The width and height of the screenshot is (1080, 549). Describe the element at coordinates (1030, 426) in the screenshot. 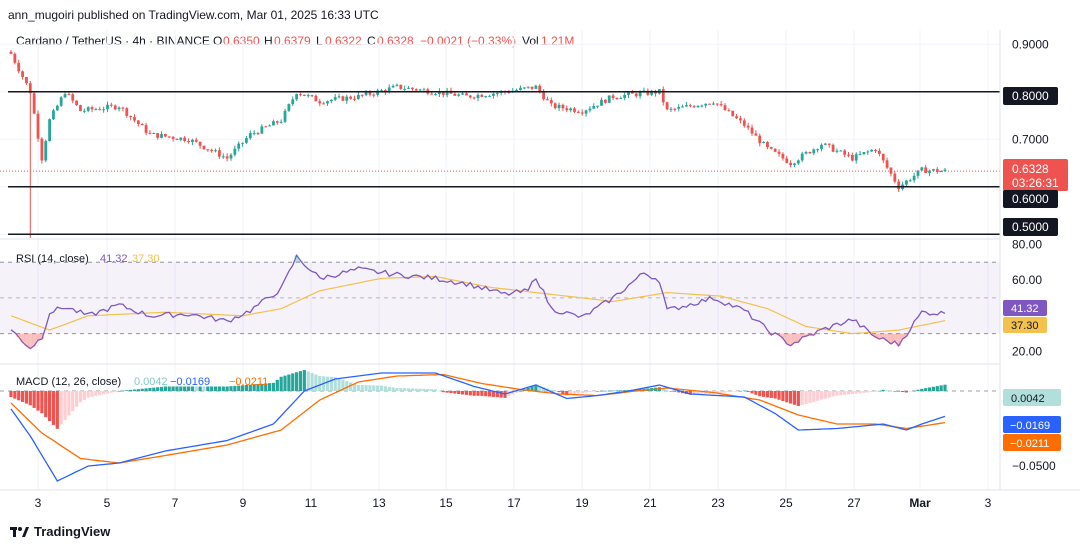

I see `macd-line-tag-value: −0.0169` at that location.